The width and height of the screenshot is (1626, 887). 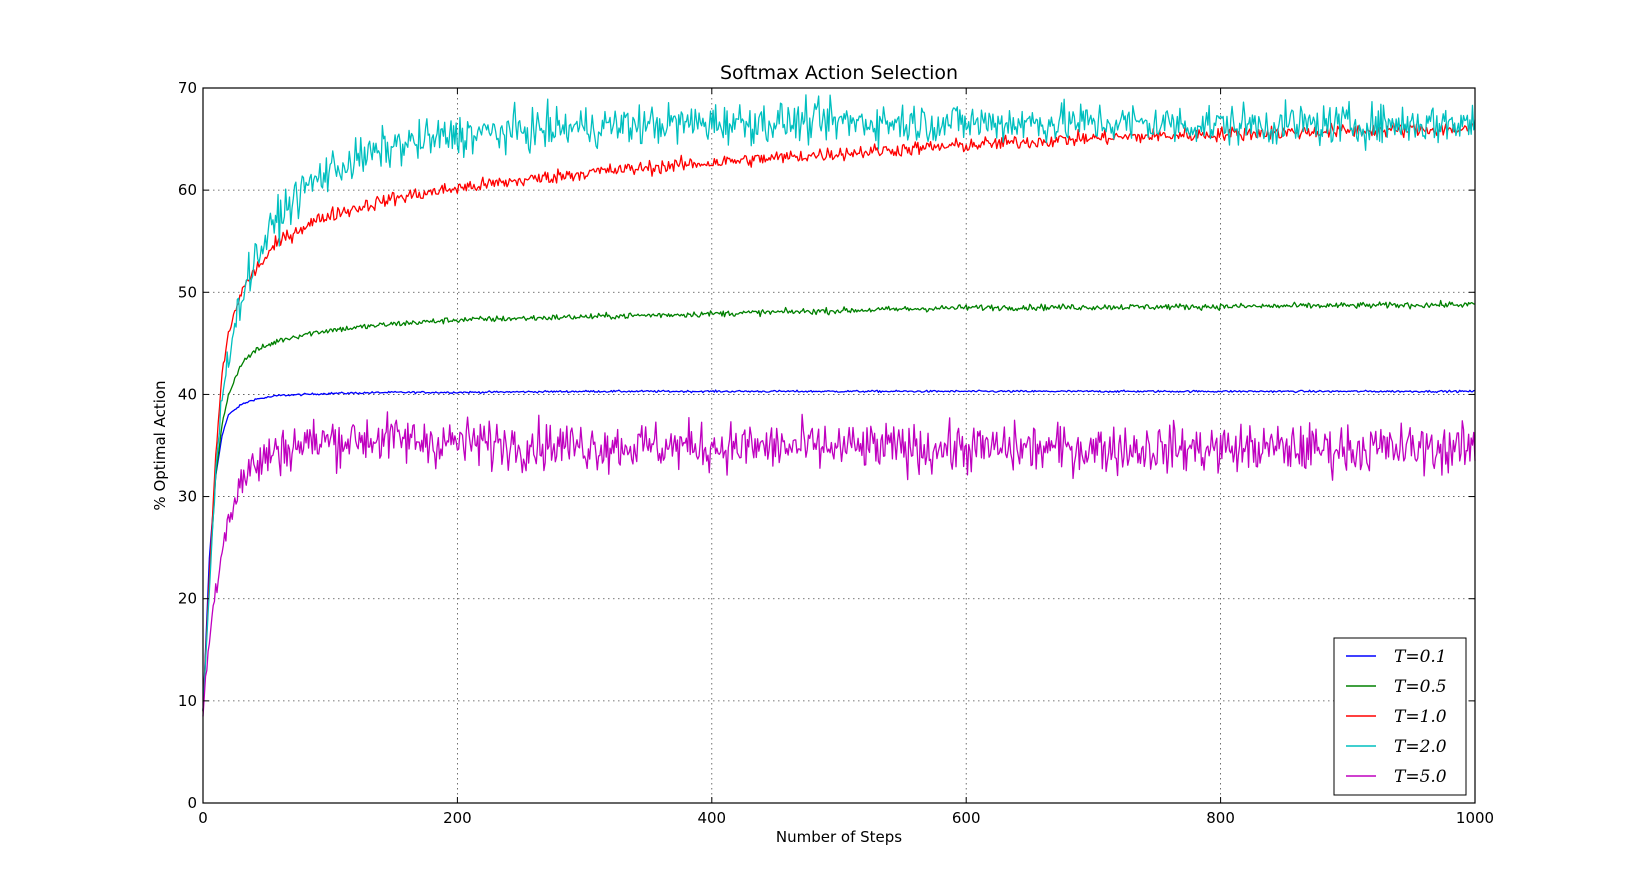 I want to click on x-tick-label: 200, so click(x=457, y=818).